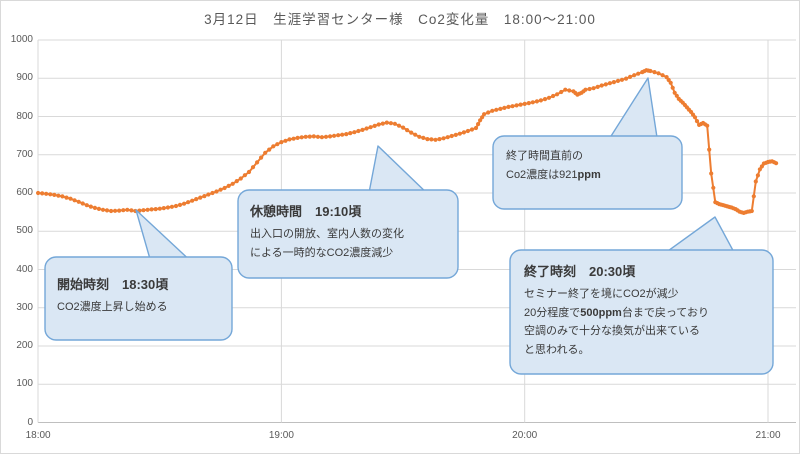  Describe the element at coordinates (768, 435) in the screenshot. I see `x-tick-label: 21:00` at that location.